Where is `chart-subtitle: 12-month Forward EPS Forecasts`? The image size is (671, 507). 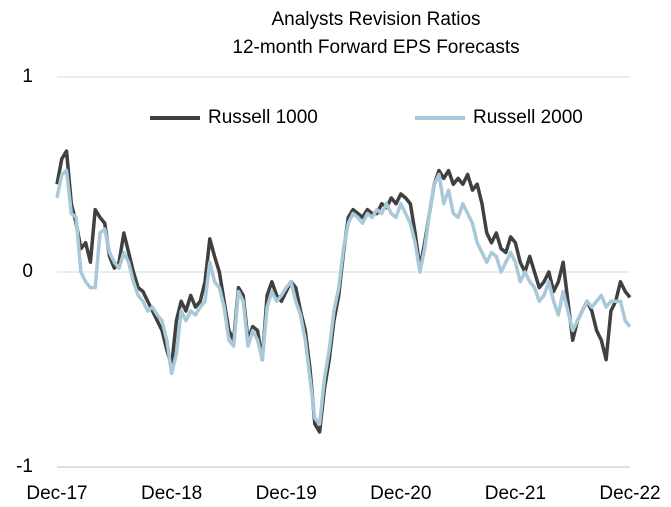
chart-subtitle: 12-month Forward EPS Forecasts is located at coordinates (375, 47).